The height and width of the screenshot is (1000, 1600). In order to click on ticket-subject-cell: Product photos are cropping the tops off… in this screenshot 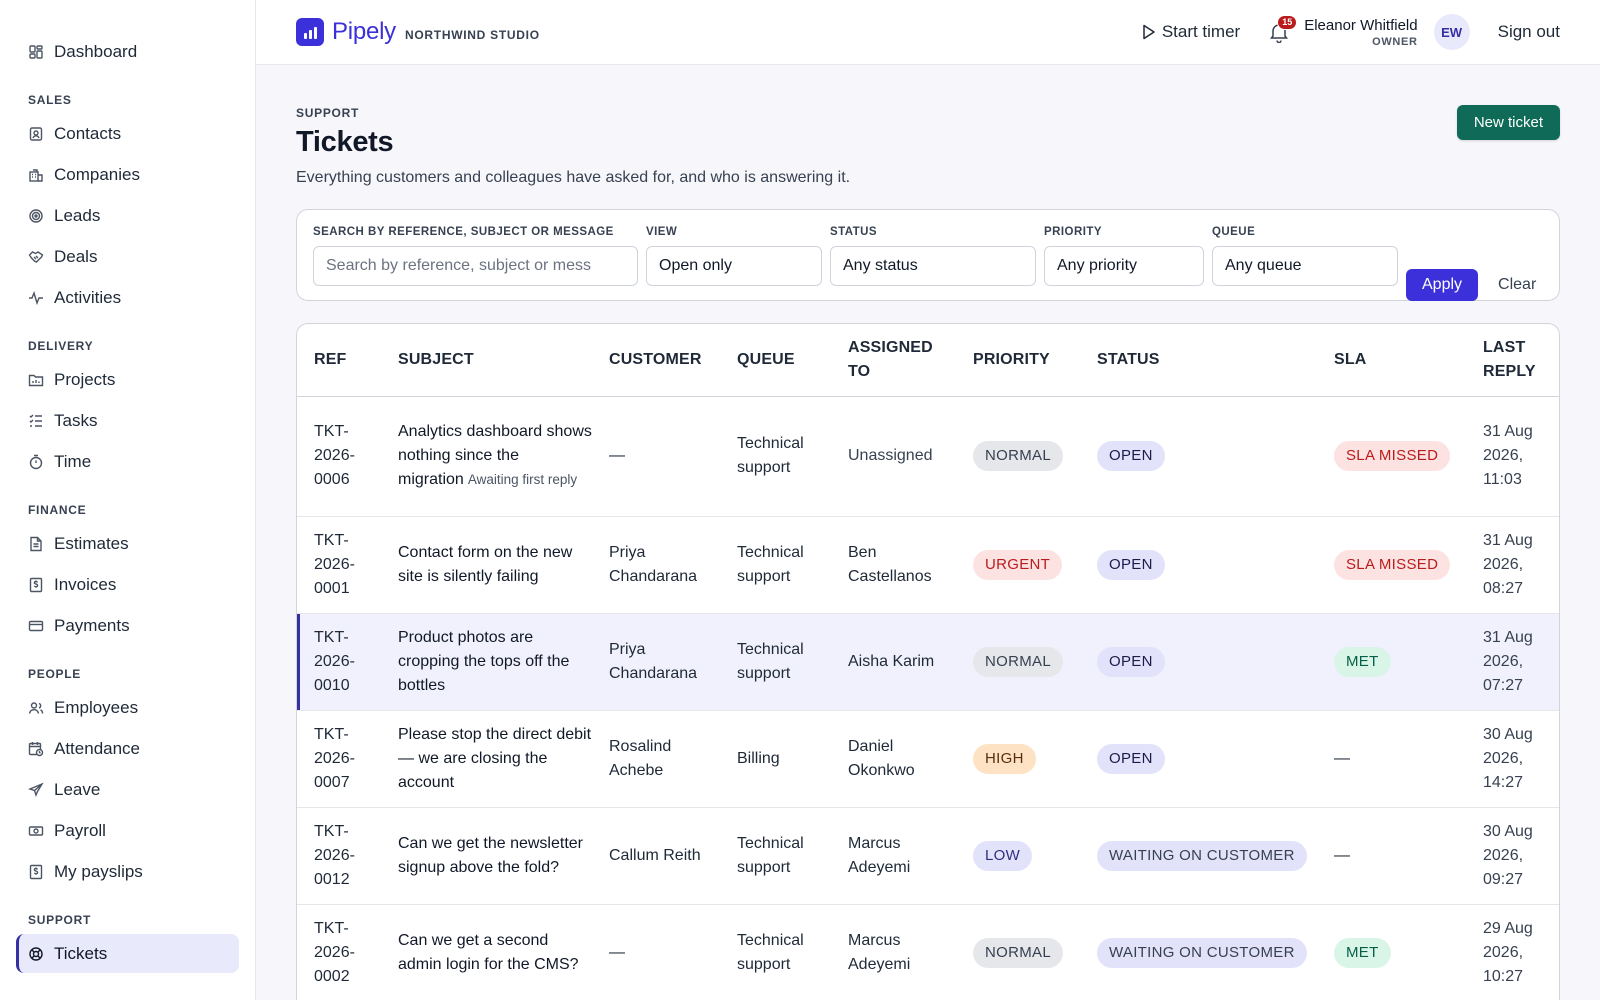, I will do `click(495, 662)`.